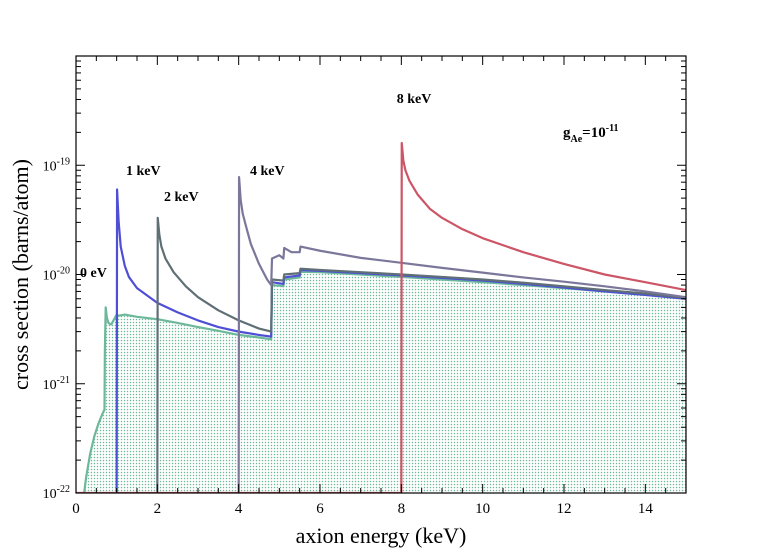  Describe the element at coordinates (56, 165) in the screenshot. I see `y-tick-label: 10-19` at that location.